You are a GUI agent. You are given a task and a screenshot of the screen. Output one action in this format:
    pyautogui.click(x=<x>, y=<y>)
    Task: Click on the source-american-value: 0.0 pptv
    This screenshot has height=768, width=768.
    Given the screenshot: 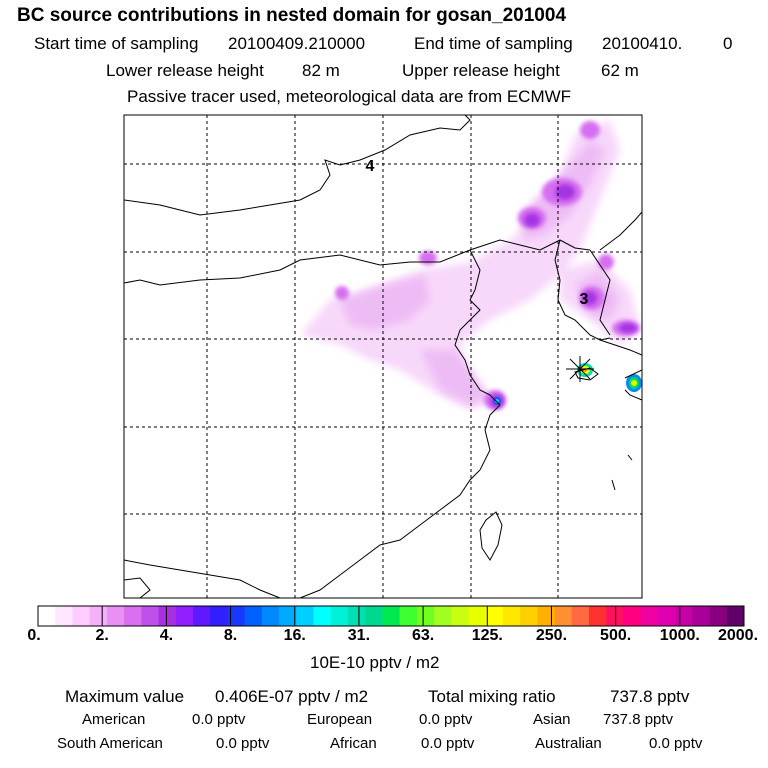 What is the action you would take?
    pyautogui.click(x=219, y=719)
    